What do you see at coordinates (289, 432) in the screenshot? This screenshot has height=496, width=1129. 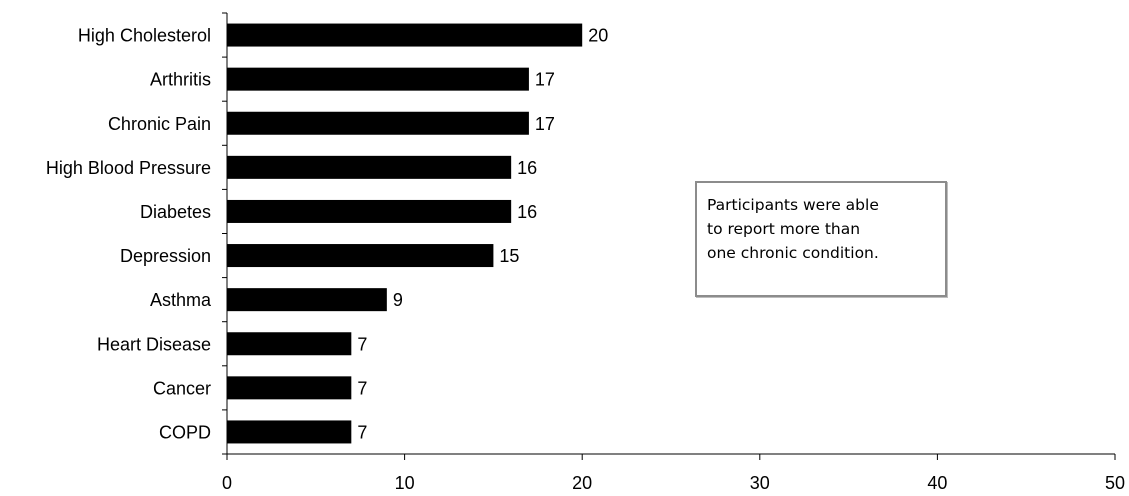 I see `bar-copd` at bounding box center [289, 432].